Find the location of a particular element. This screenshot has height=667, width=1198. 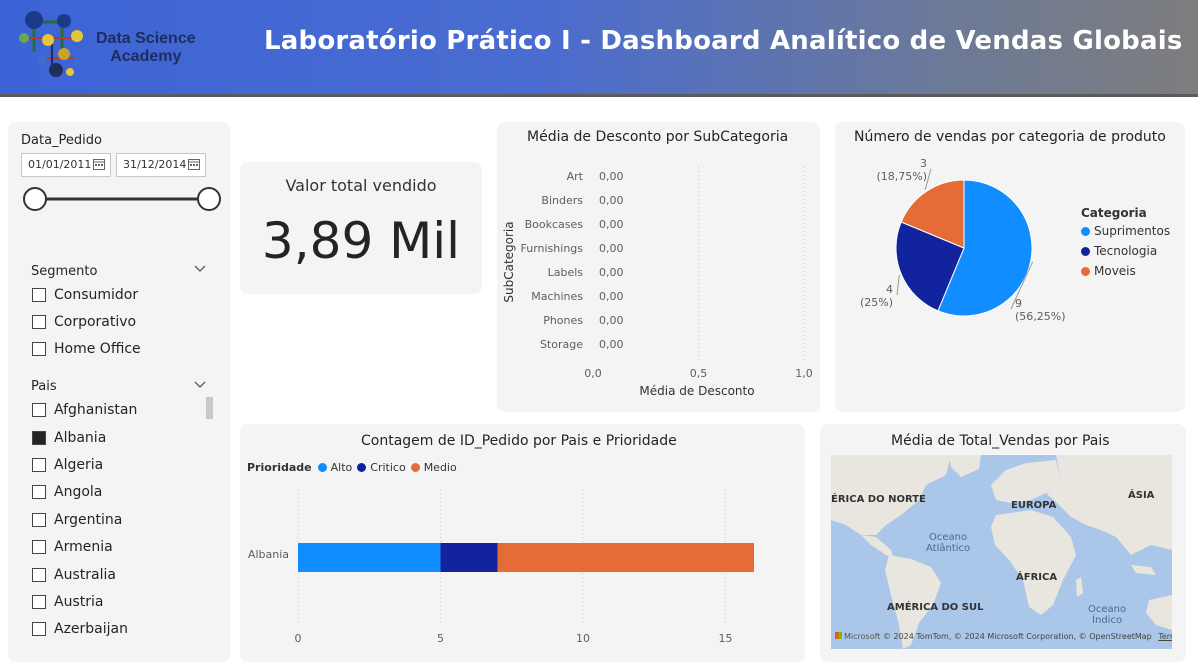

segment-option-corporativo: Corporativo is located at coordinates (84, 322).